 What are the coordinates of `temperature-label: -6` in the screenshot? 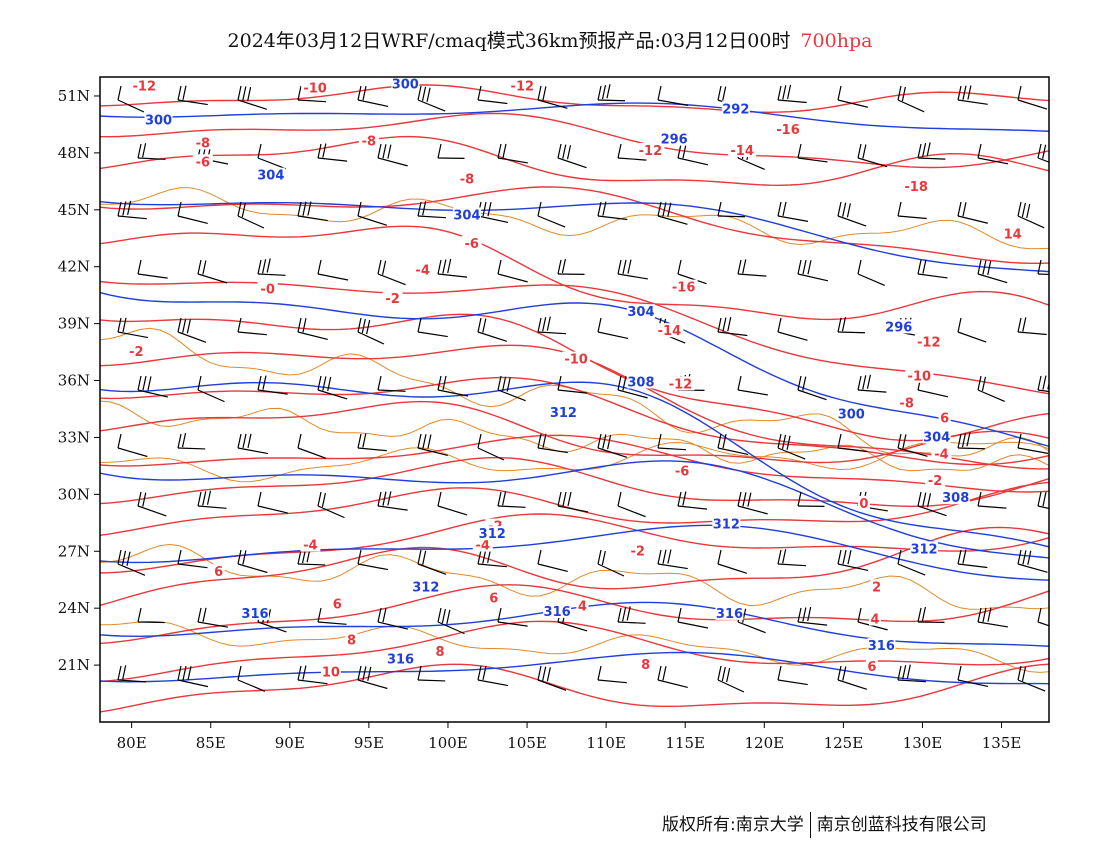 It's located at (203, 162).